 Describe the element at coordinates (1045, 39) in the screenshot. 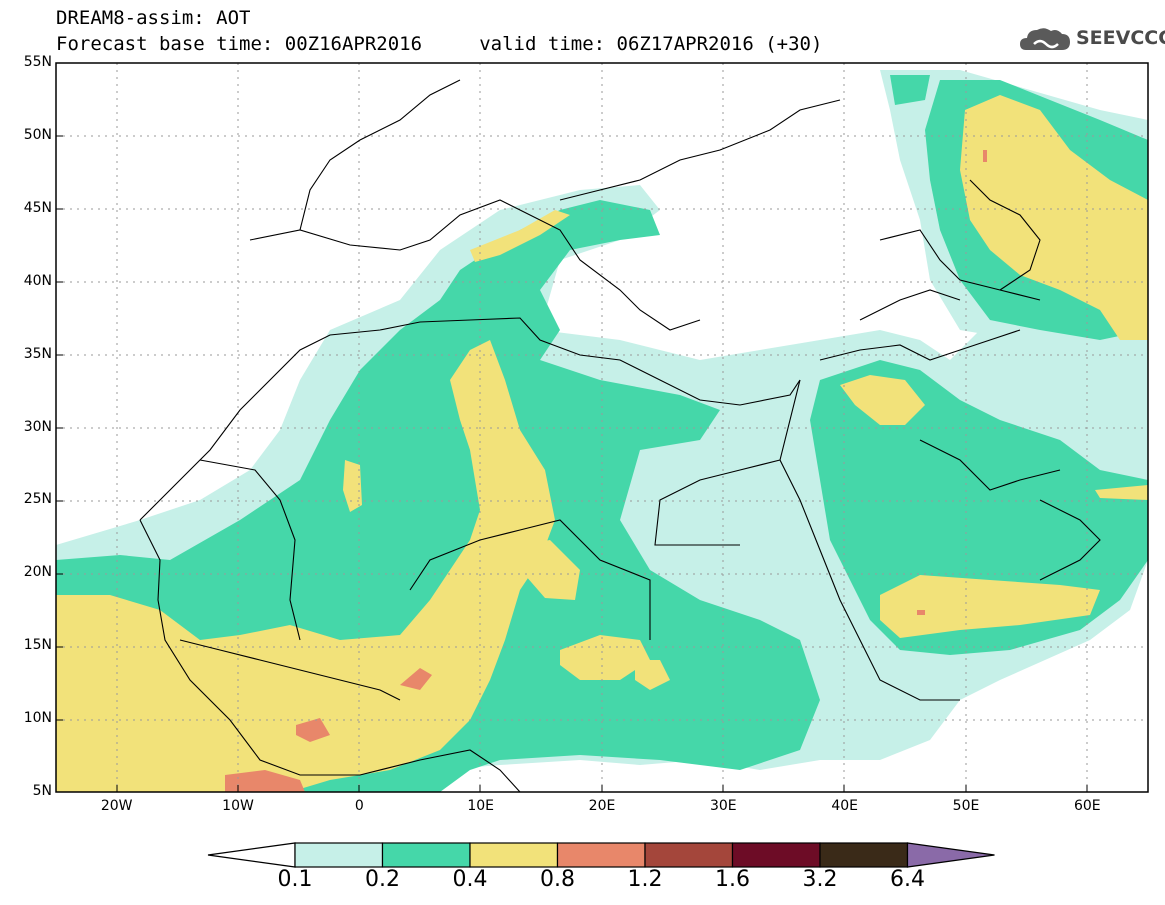

I see `cloud-icon` at that location.